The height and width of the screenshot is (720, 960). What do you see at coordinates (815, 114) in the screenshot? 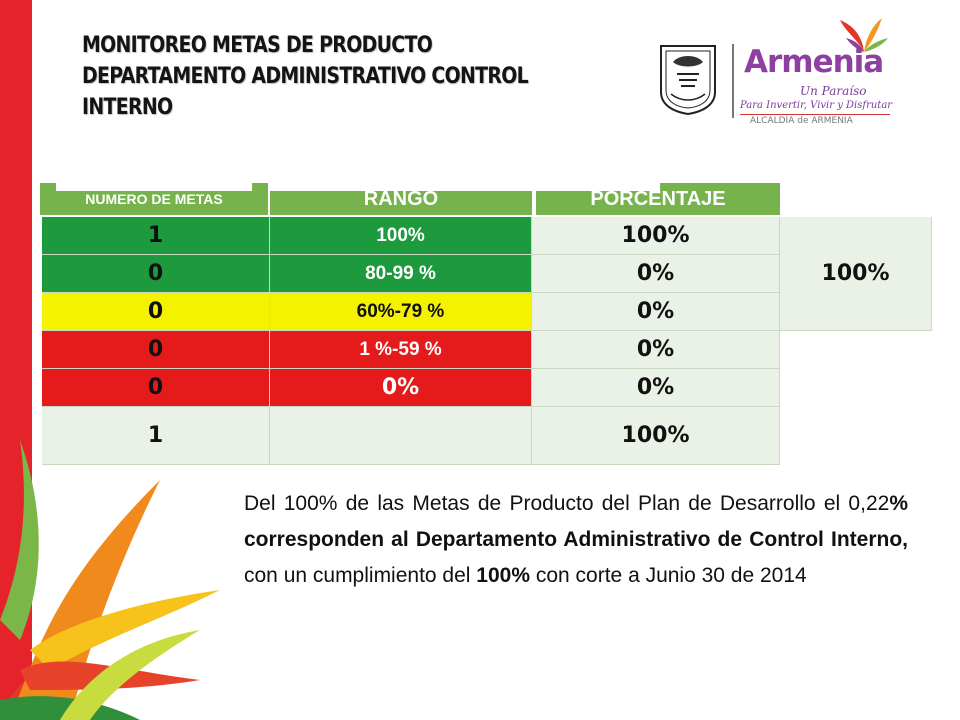
I see `logo-rule` at bounding box center [815, 114].